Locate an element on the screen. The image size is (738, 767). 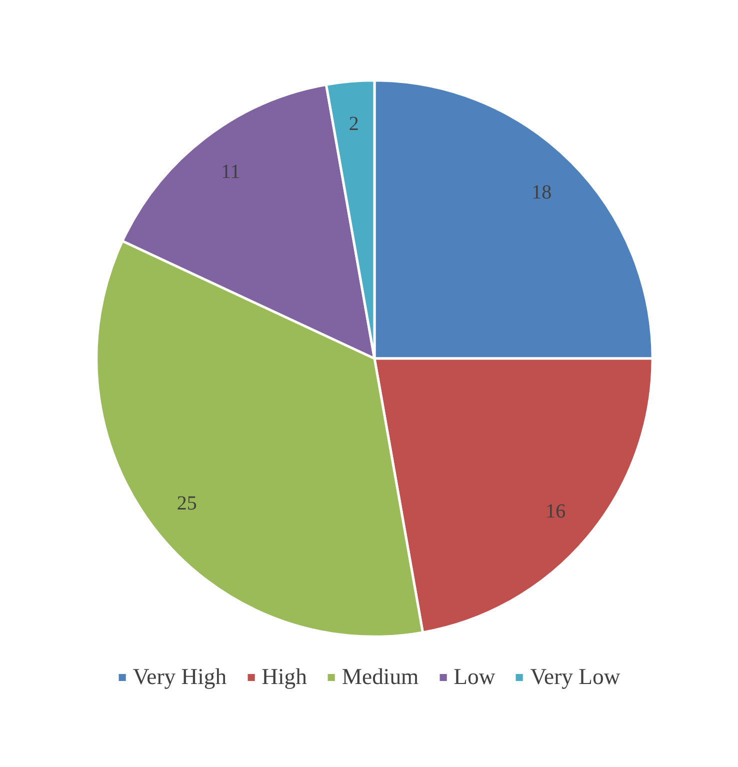
legend-label: Low is located at coordinates (475, 677).